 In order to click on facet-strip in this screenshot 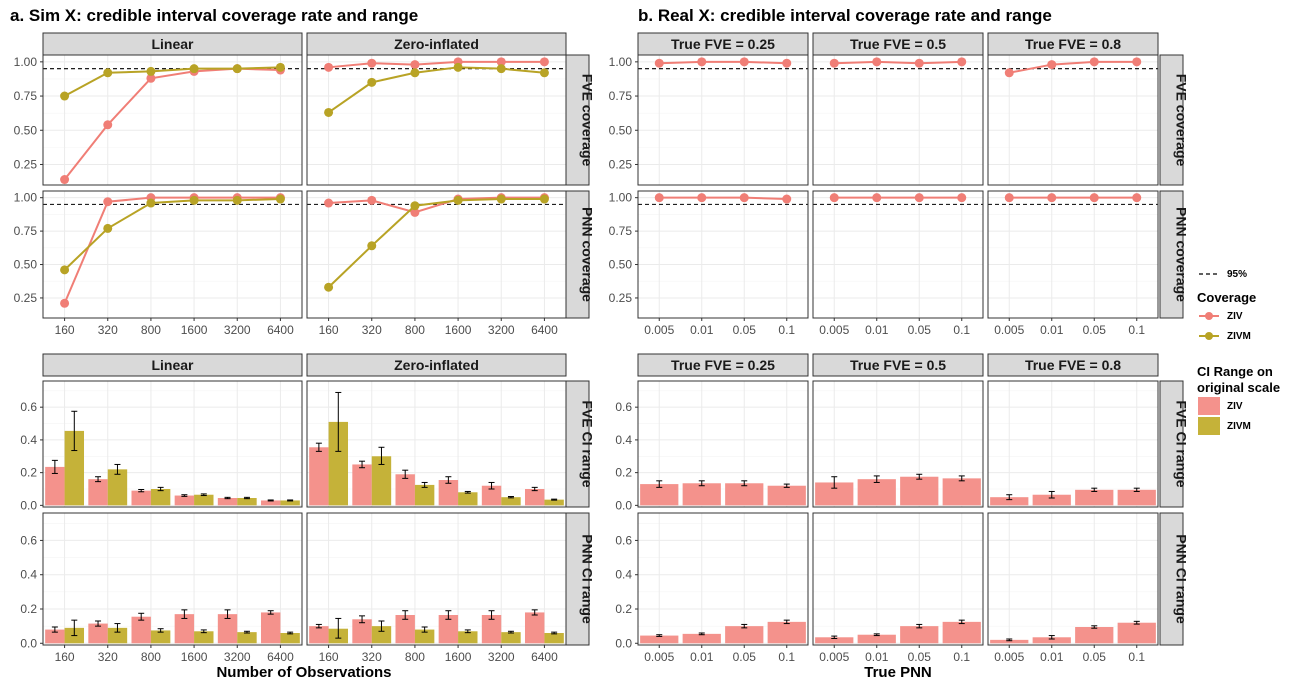, I will do `click(723, 365)`.